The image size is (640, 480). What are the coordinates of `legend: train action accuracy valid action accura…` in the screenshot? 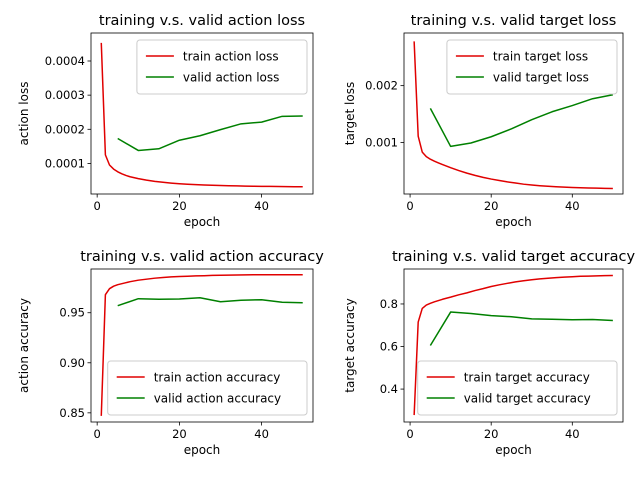 It's located at (207, 388).